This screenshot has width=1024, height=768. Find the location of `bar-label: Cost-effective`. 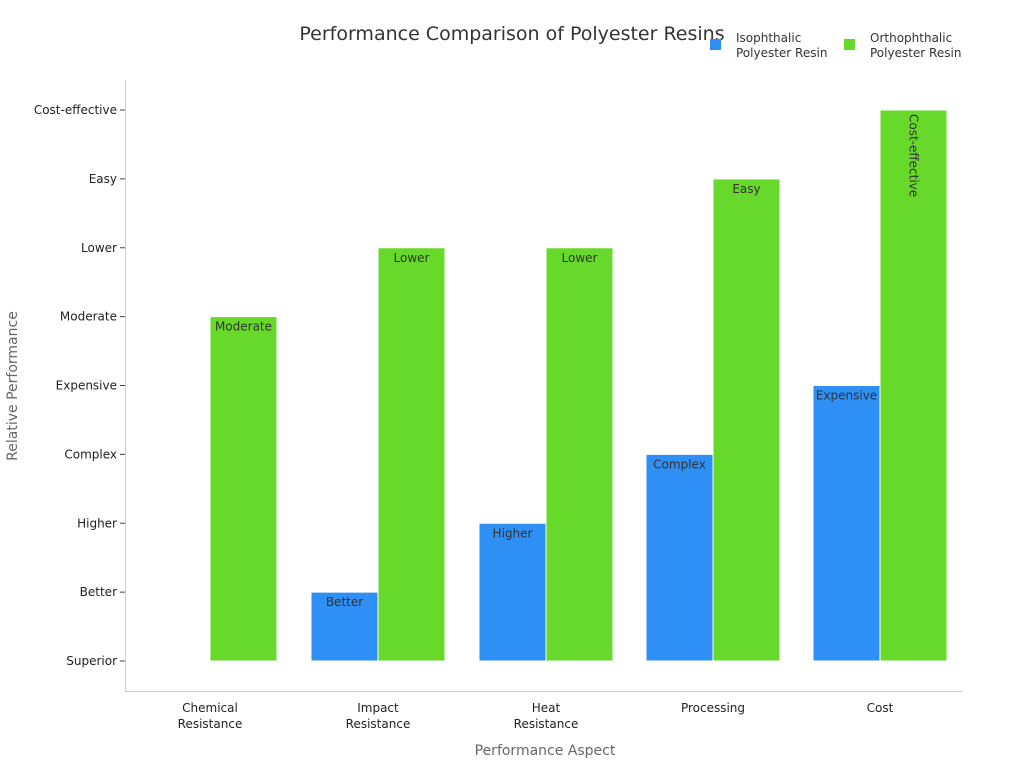

bar-label: Cost-effective is located at coordinates (914, 155).